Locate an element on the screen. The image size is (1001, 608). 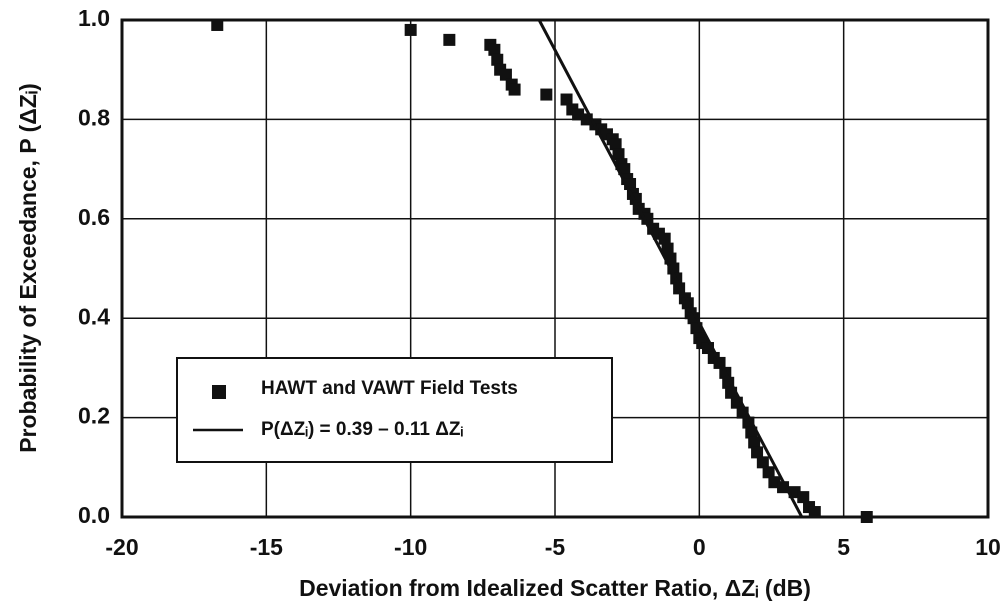
x-tick-label: -5 is located at coordinates (555, 547).